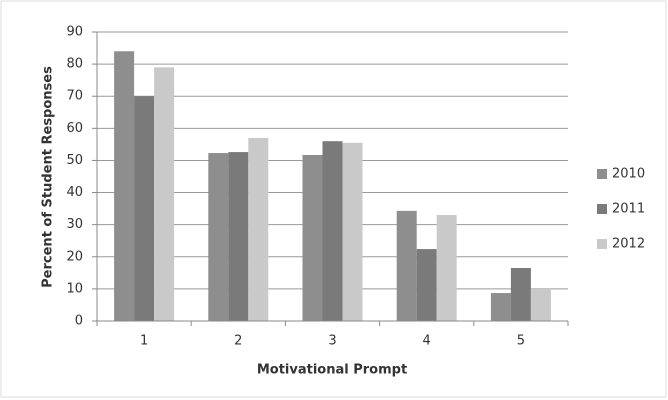  What do you see at coordinates (48, 177) in the screenshot?
I see `y-axis-title: Percent of Student Responses` at bounding box center [48, 177].